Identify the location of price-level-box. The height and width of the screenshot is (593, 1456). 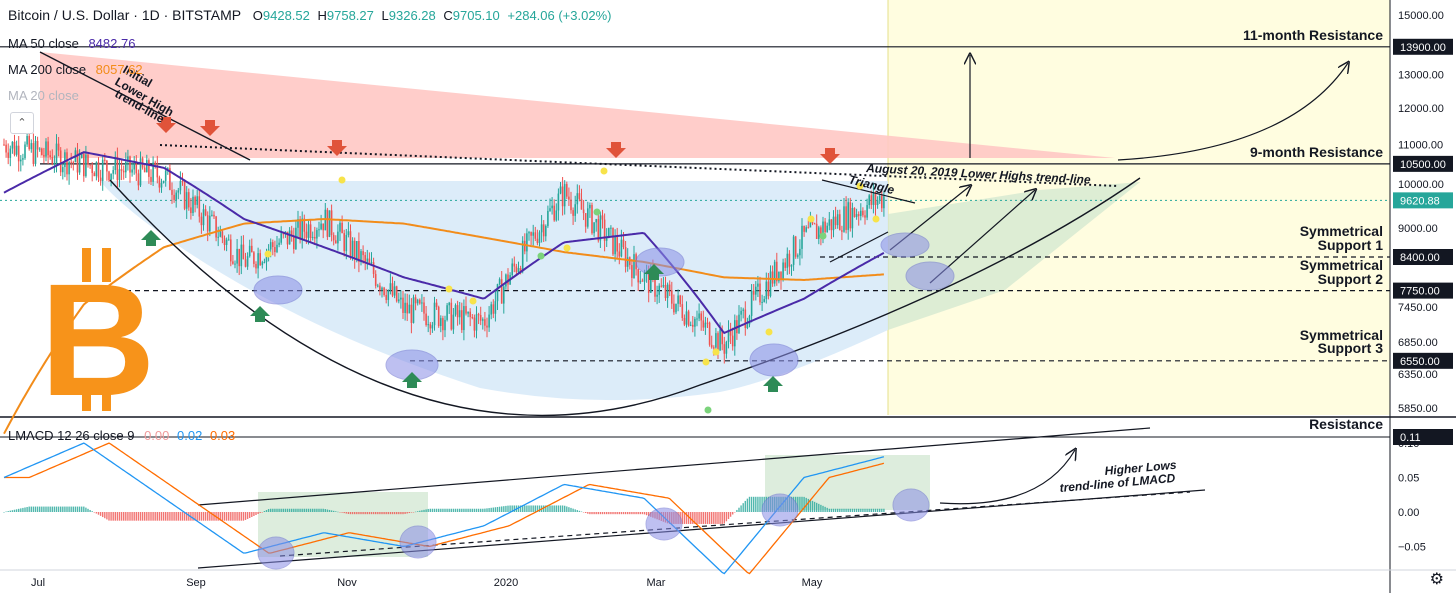
(1423, 290).